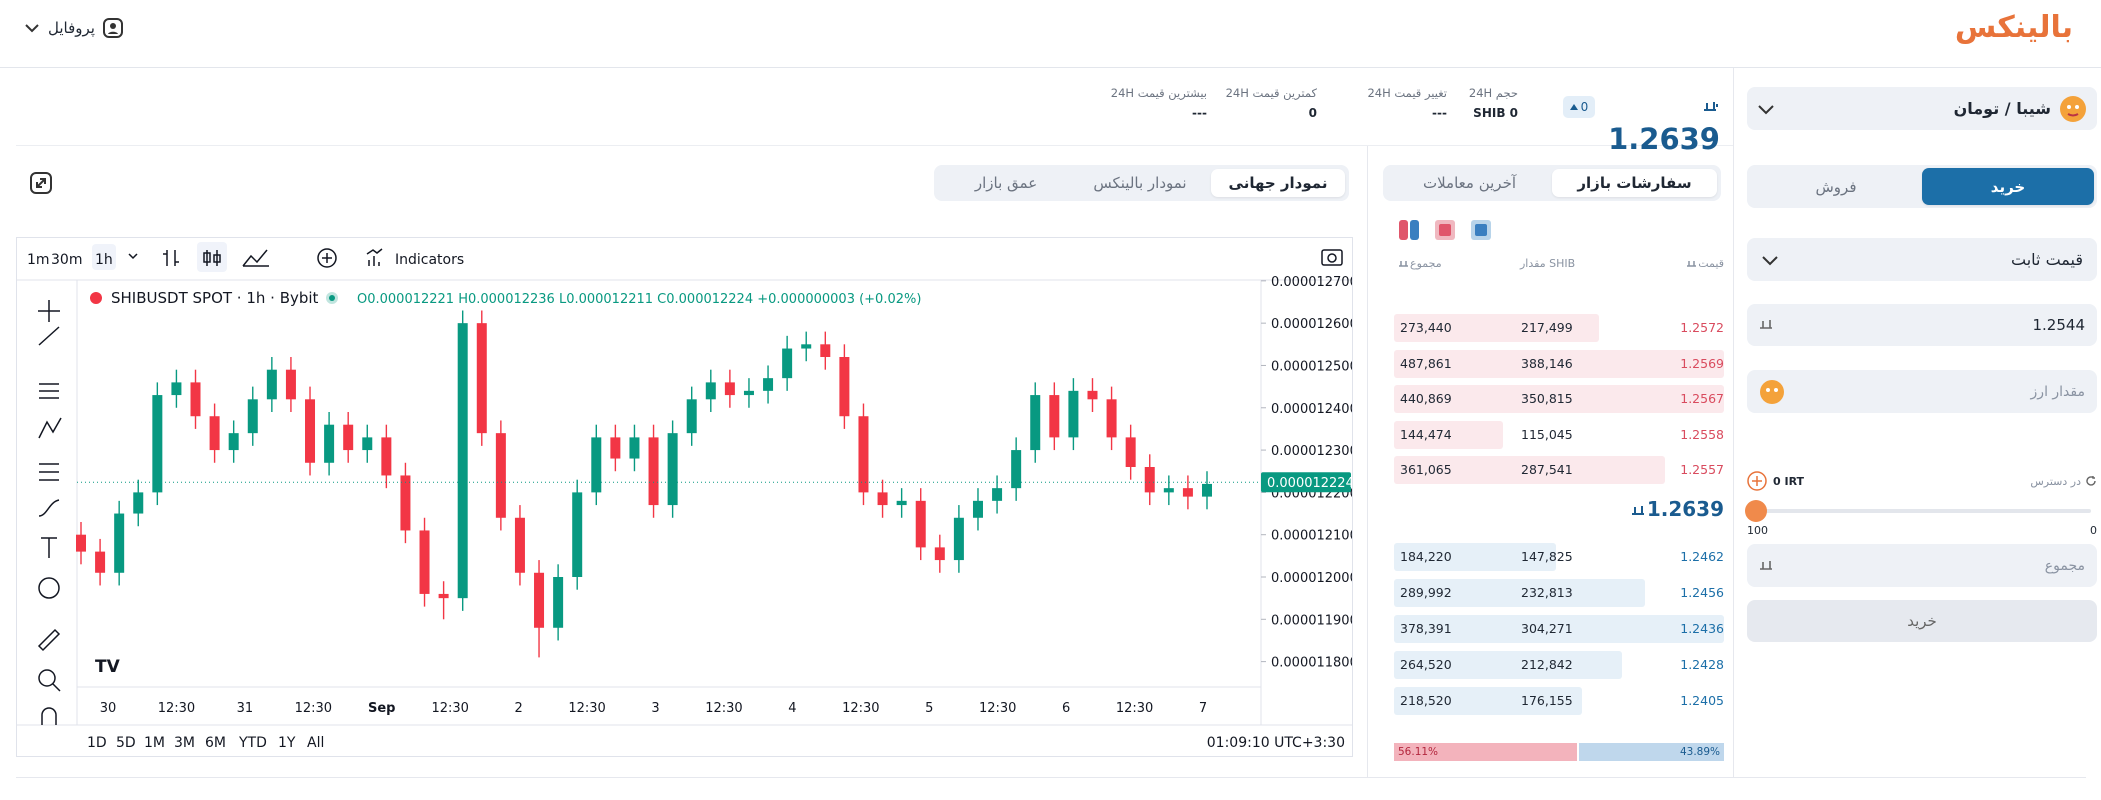 The width and height of the screenshot is (2101, 800). What do you see at coordinates (1426, 700) in the screenshot?
I see `total: 218,520` at bounding box center [1426, 700].